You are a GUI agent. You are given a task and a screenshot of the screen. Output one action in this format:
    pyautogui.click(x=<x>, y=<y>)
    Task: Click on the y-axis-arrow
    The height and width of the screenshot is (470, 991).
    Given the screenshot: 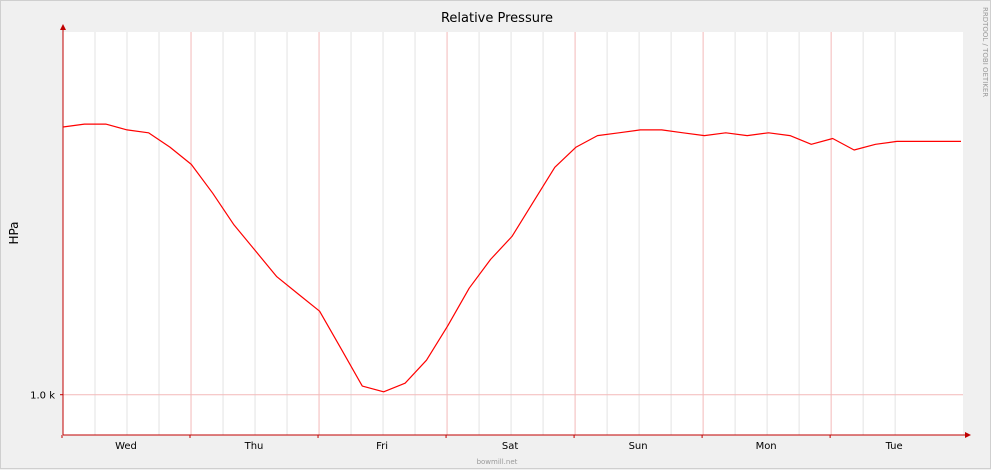 What is the action you would take?
    pyautogui.click(x=63, y=27)
    